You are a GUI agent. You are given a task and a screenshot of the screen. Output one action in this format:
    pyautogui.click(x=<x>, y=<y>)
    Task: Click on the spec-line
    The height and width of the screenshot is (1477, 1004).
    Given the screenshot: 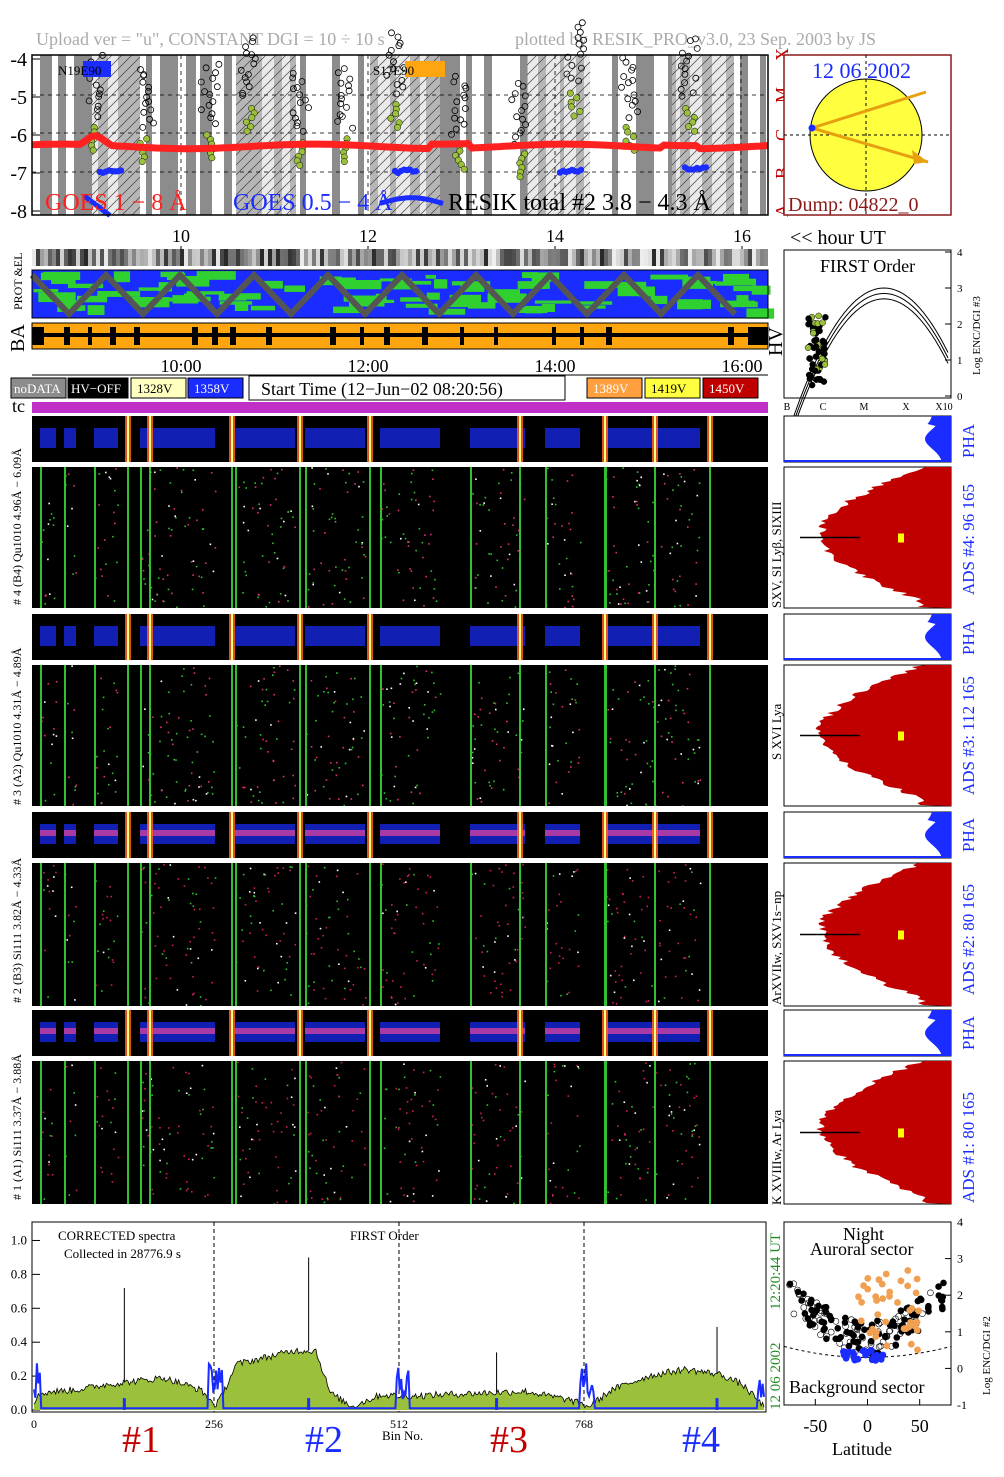 What is the action you would take?
    pyautogui.click(x=520, y=537)
    